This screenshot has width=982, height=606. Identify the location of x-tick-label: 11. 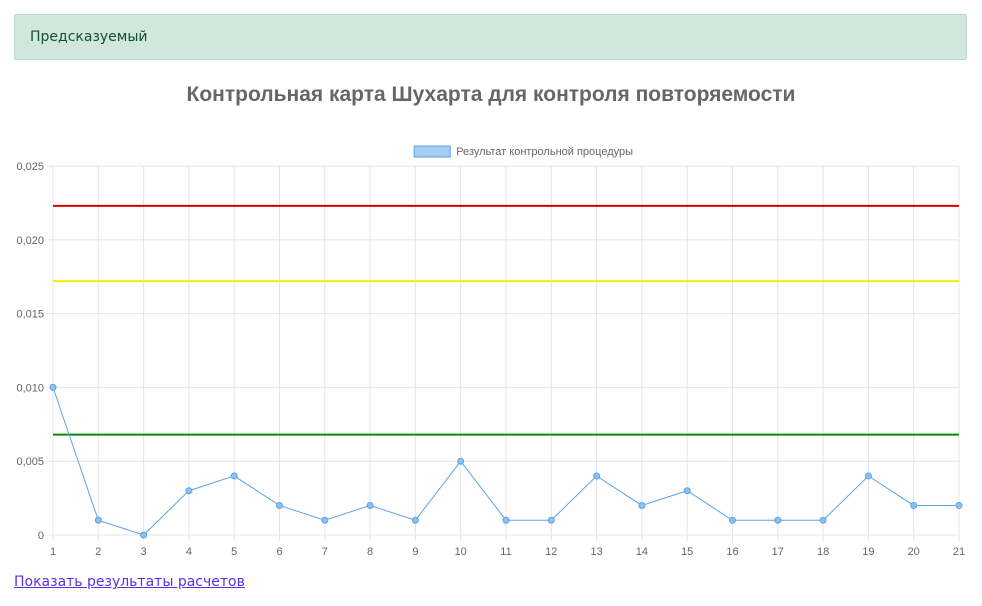
(505, 552).